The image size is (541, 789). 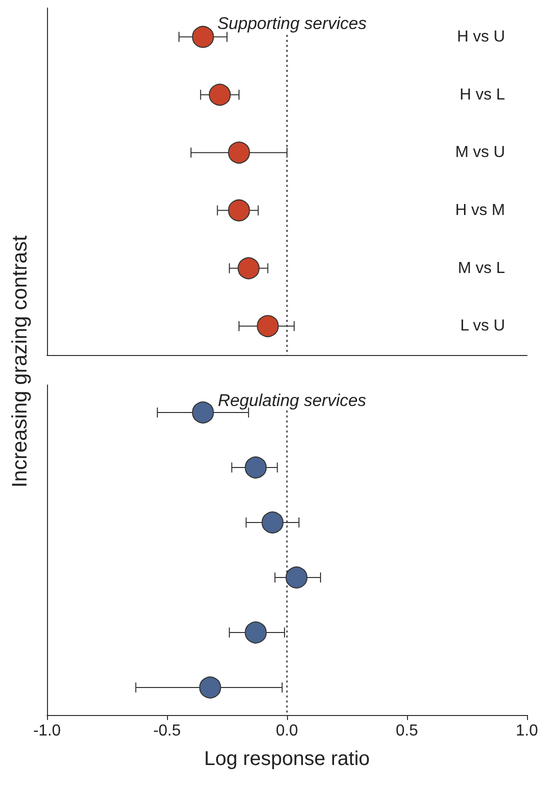 What do you see at coordinates (482, 326) in the screenshot?
I see `y-tick-label: L vs U` at bounding box center [482, 326].